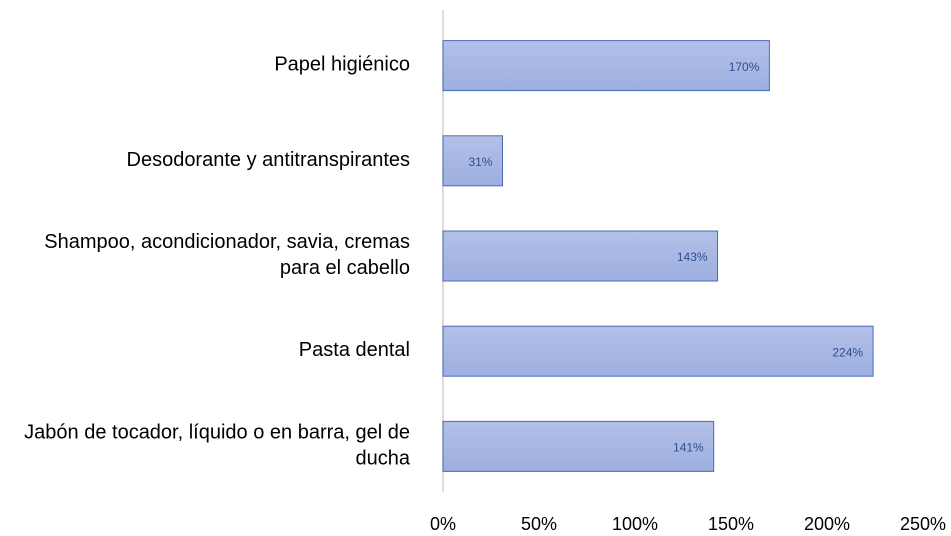 The width and height of the screenshot is (951, 536). What do you see at coordinates (342, 65) in the screenshot?
I see `y-tick-label: Papel higiénico` at bounding box center [342, 65].